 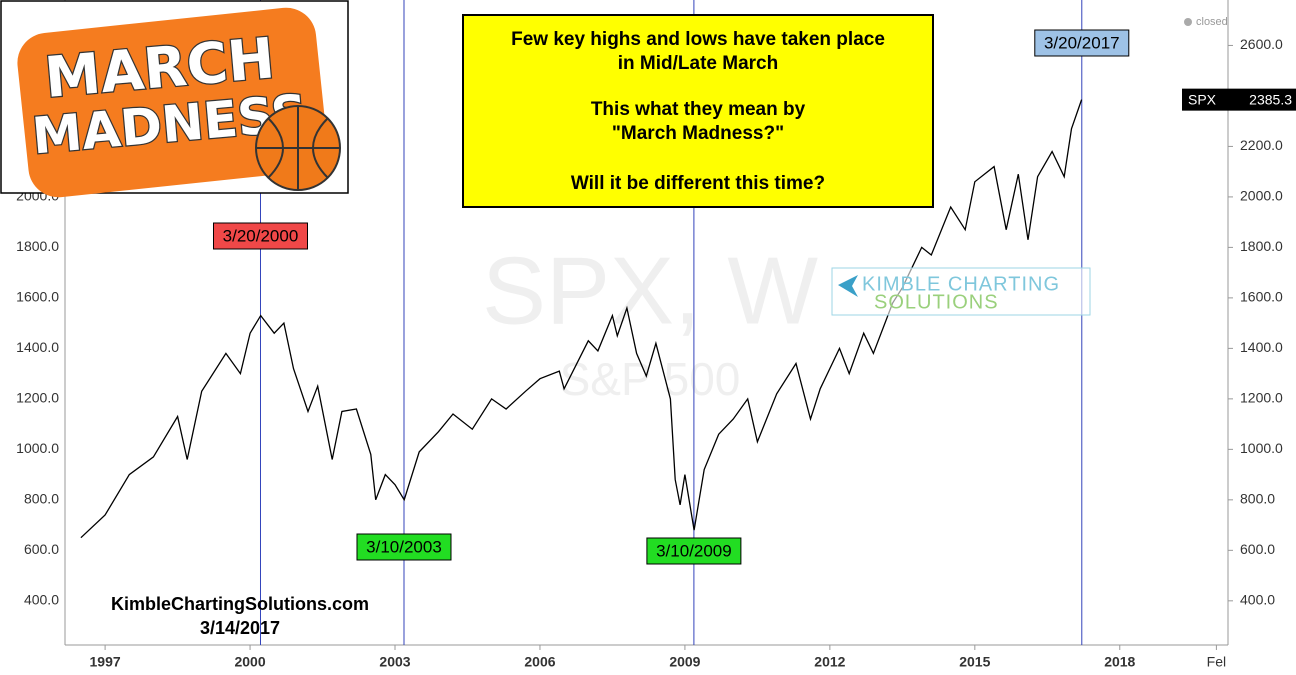 What do you see at coordinates (1216, 662) in the screenshot?
I see `x-tick-label: Fel` at bounding box center [1216, 662].